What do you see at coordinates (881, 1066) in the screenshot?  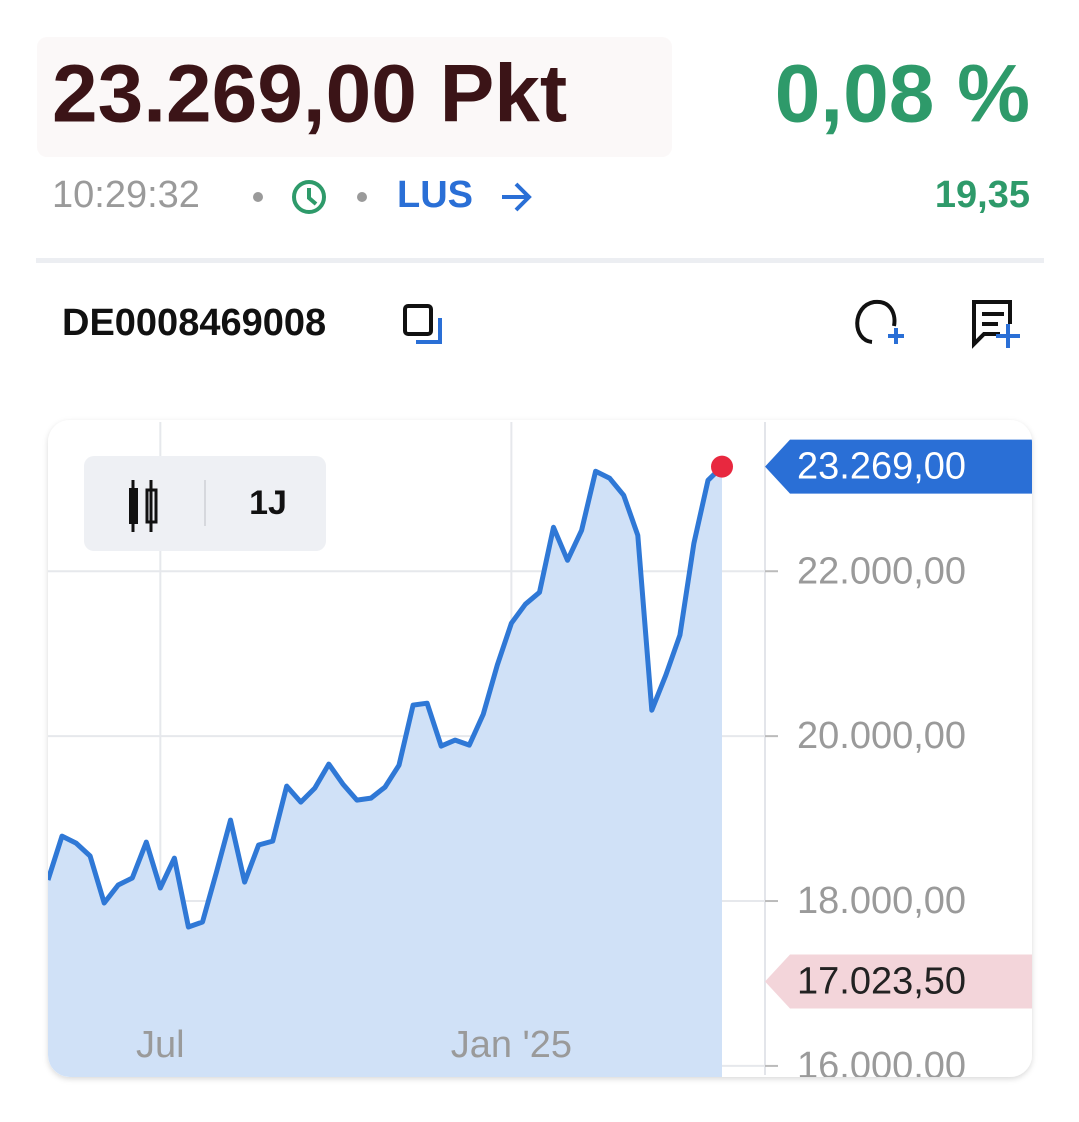 I see `y-tick-label: 16.000,00` at bounding box center [881, 1066].